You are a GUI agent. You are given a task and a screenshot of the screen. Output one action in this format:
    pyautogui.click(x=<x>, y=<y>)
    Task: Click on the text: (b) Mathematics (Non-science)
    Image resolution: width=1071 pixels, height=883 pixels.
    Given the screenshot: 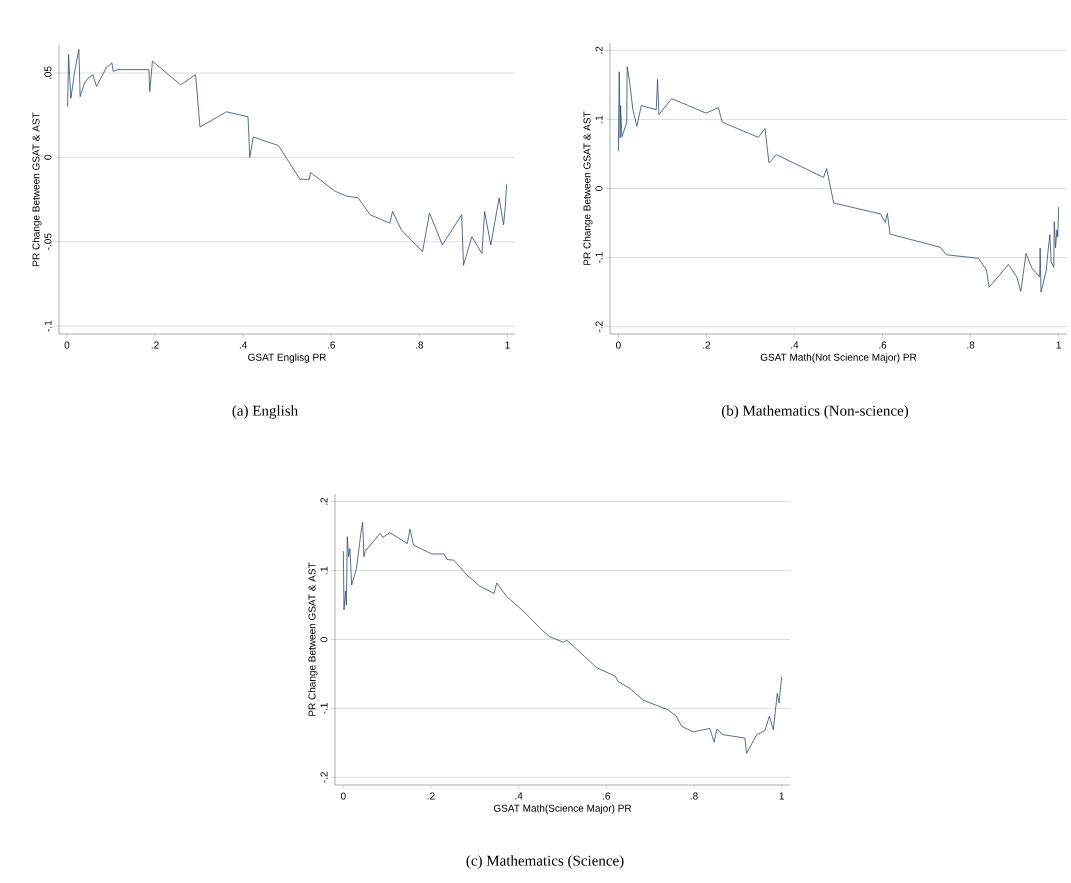 What is the action you would take?
    pyautogui.click(x=815, y=412)
    